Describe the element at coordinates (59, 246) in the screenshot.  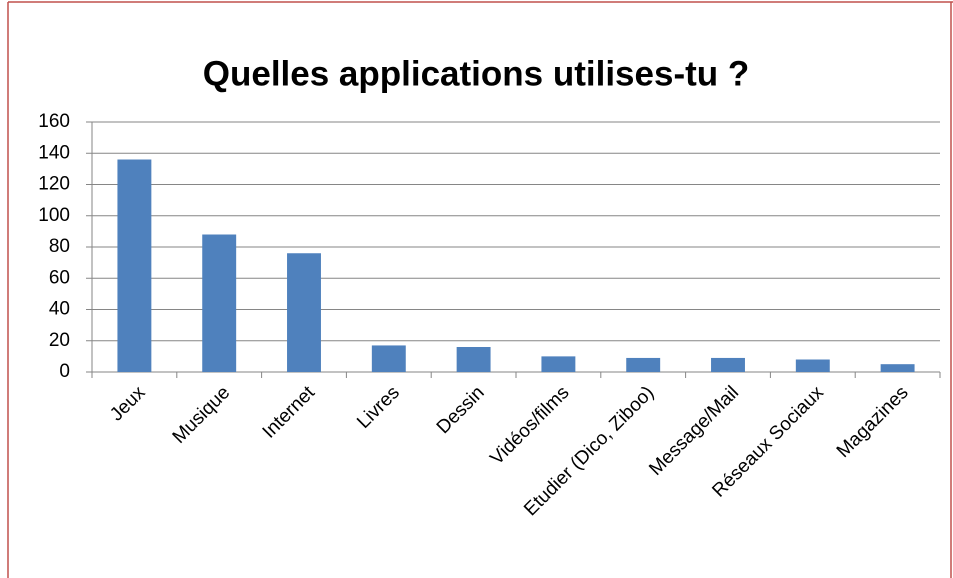
I see `y-tick-label: 80` at that location.